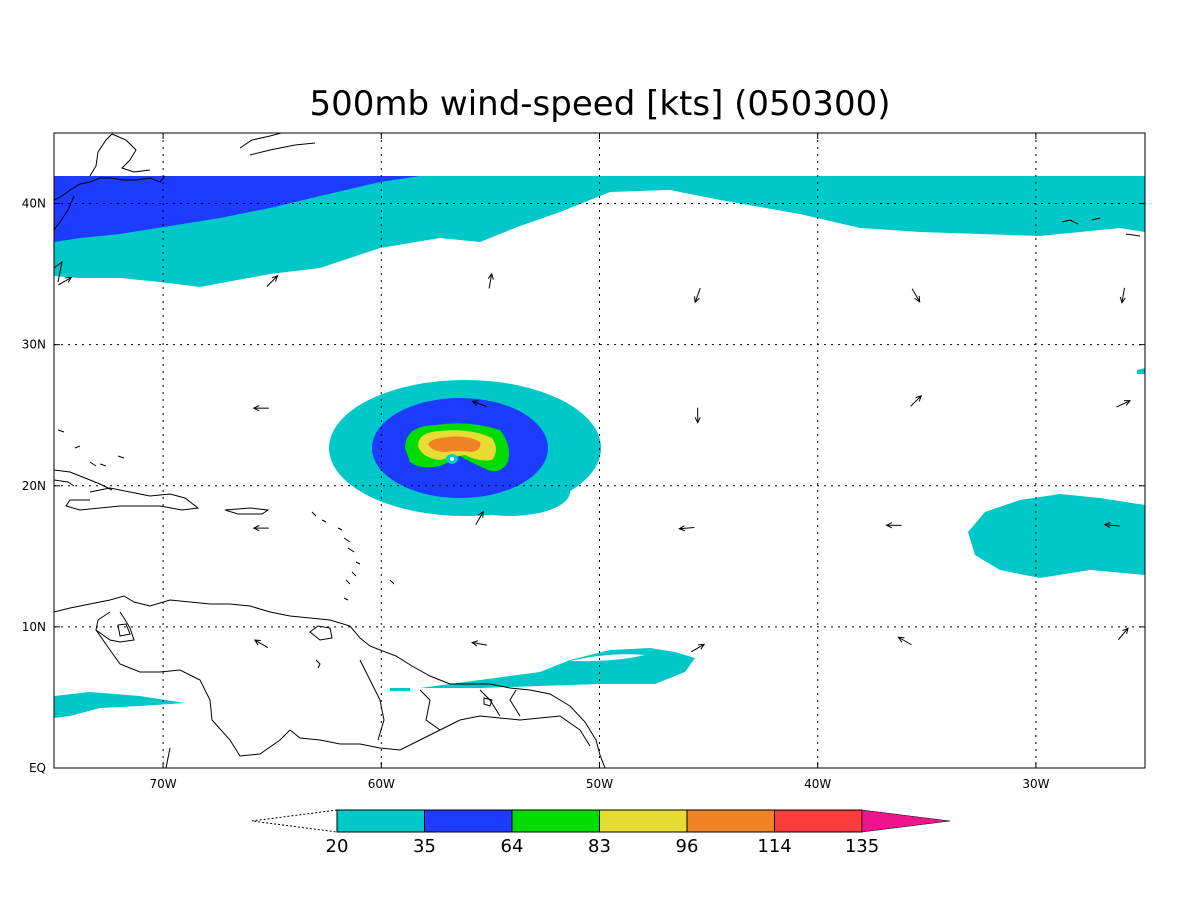 Image resolution: width=1200 pixels, height=900 pixels. Describe the element at coordinates (91, 448) in the screenshot. I see `coast-bahamas` at that location.